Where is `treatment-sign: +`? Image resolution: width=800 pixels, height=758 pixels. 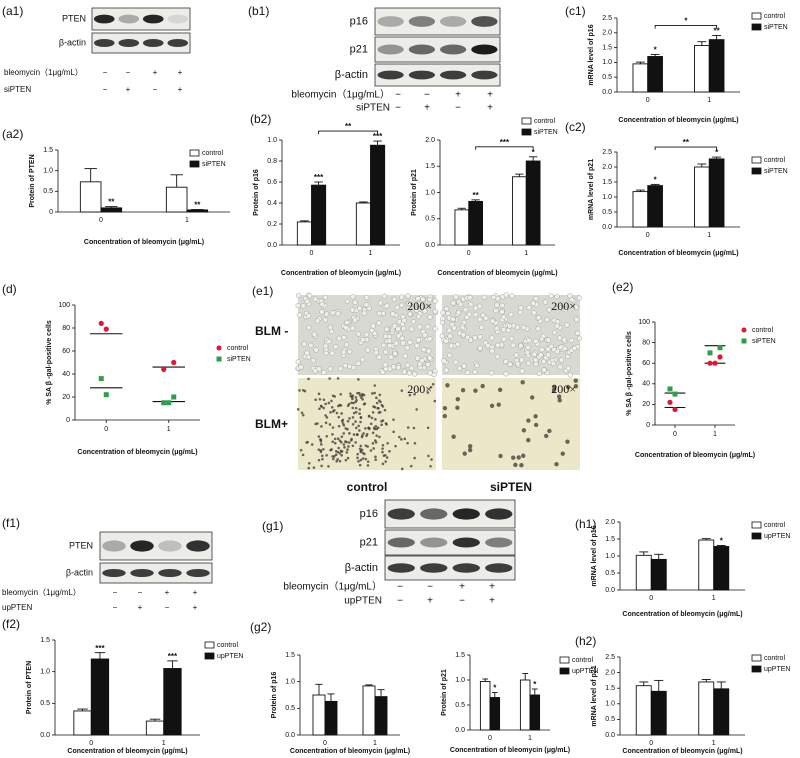 treatment-sign: + is located at coordinates (490, 95).